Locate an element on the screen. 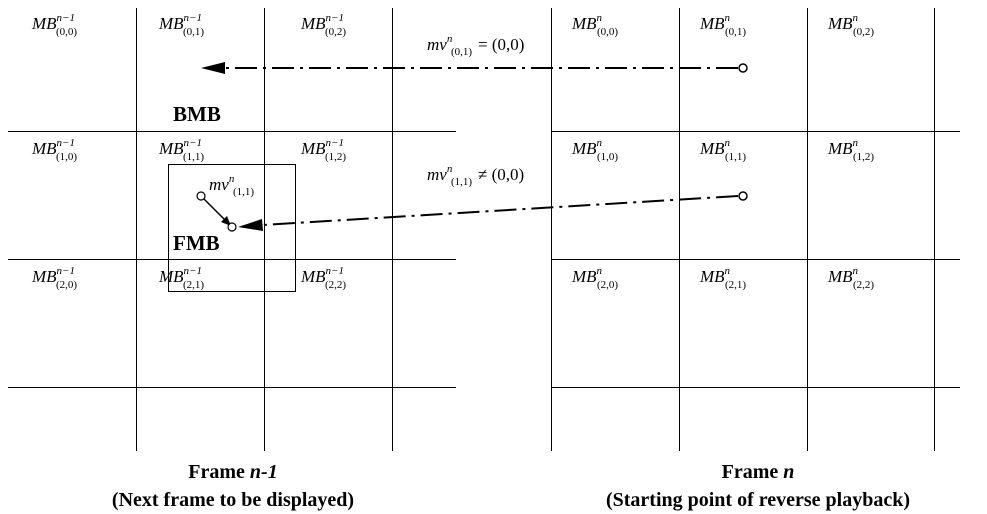 This screenshot has width=987, height=514. left-mb-label: MBn−1 (2,1) is located at coordinates (181, 278).